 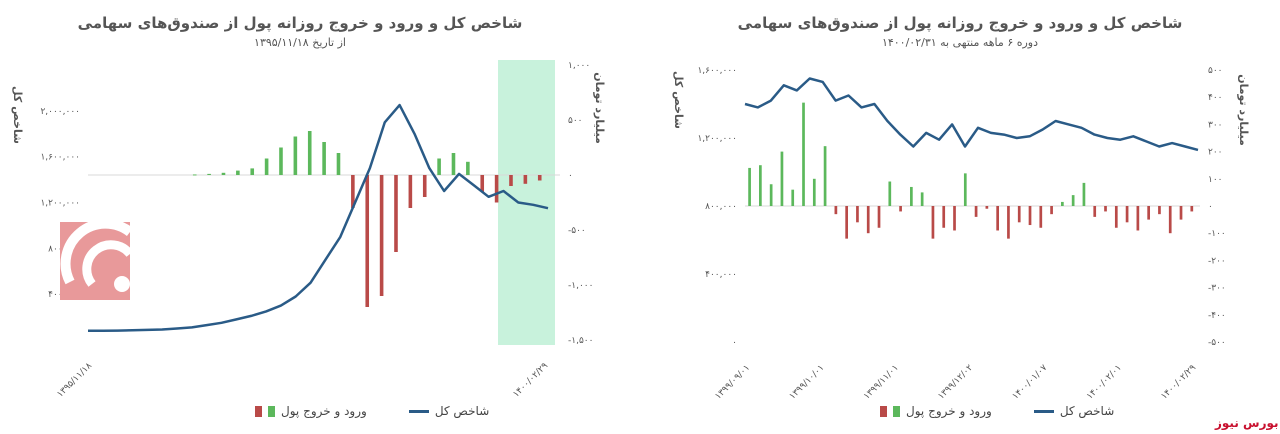 What do you see at coordinates (971, 114) in the screenshot?
I see `index-line` at bounding box center [971, 114].